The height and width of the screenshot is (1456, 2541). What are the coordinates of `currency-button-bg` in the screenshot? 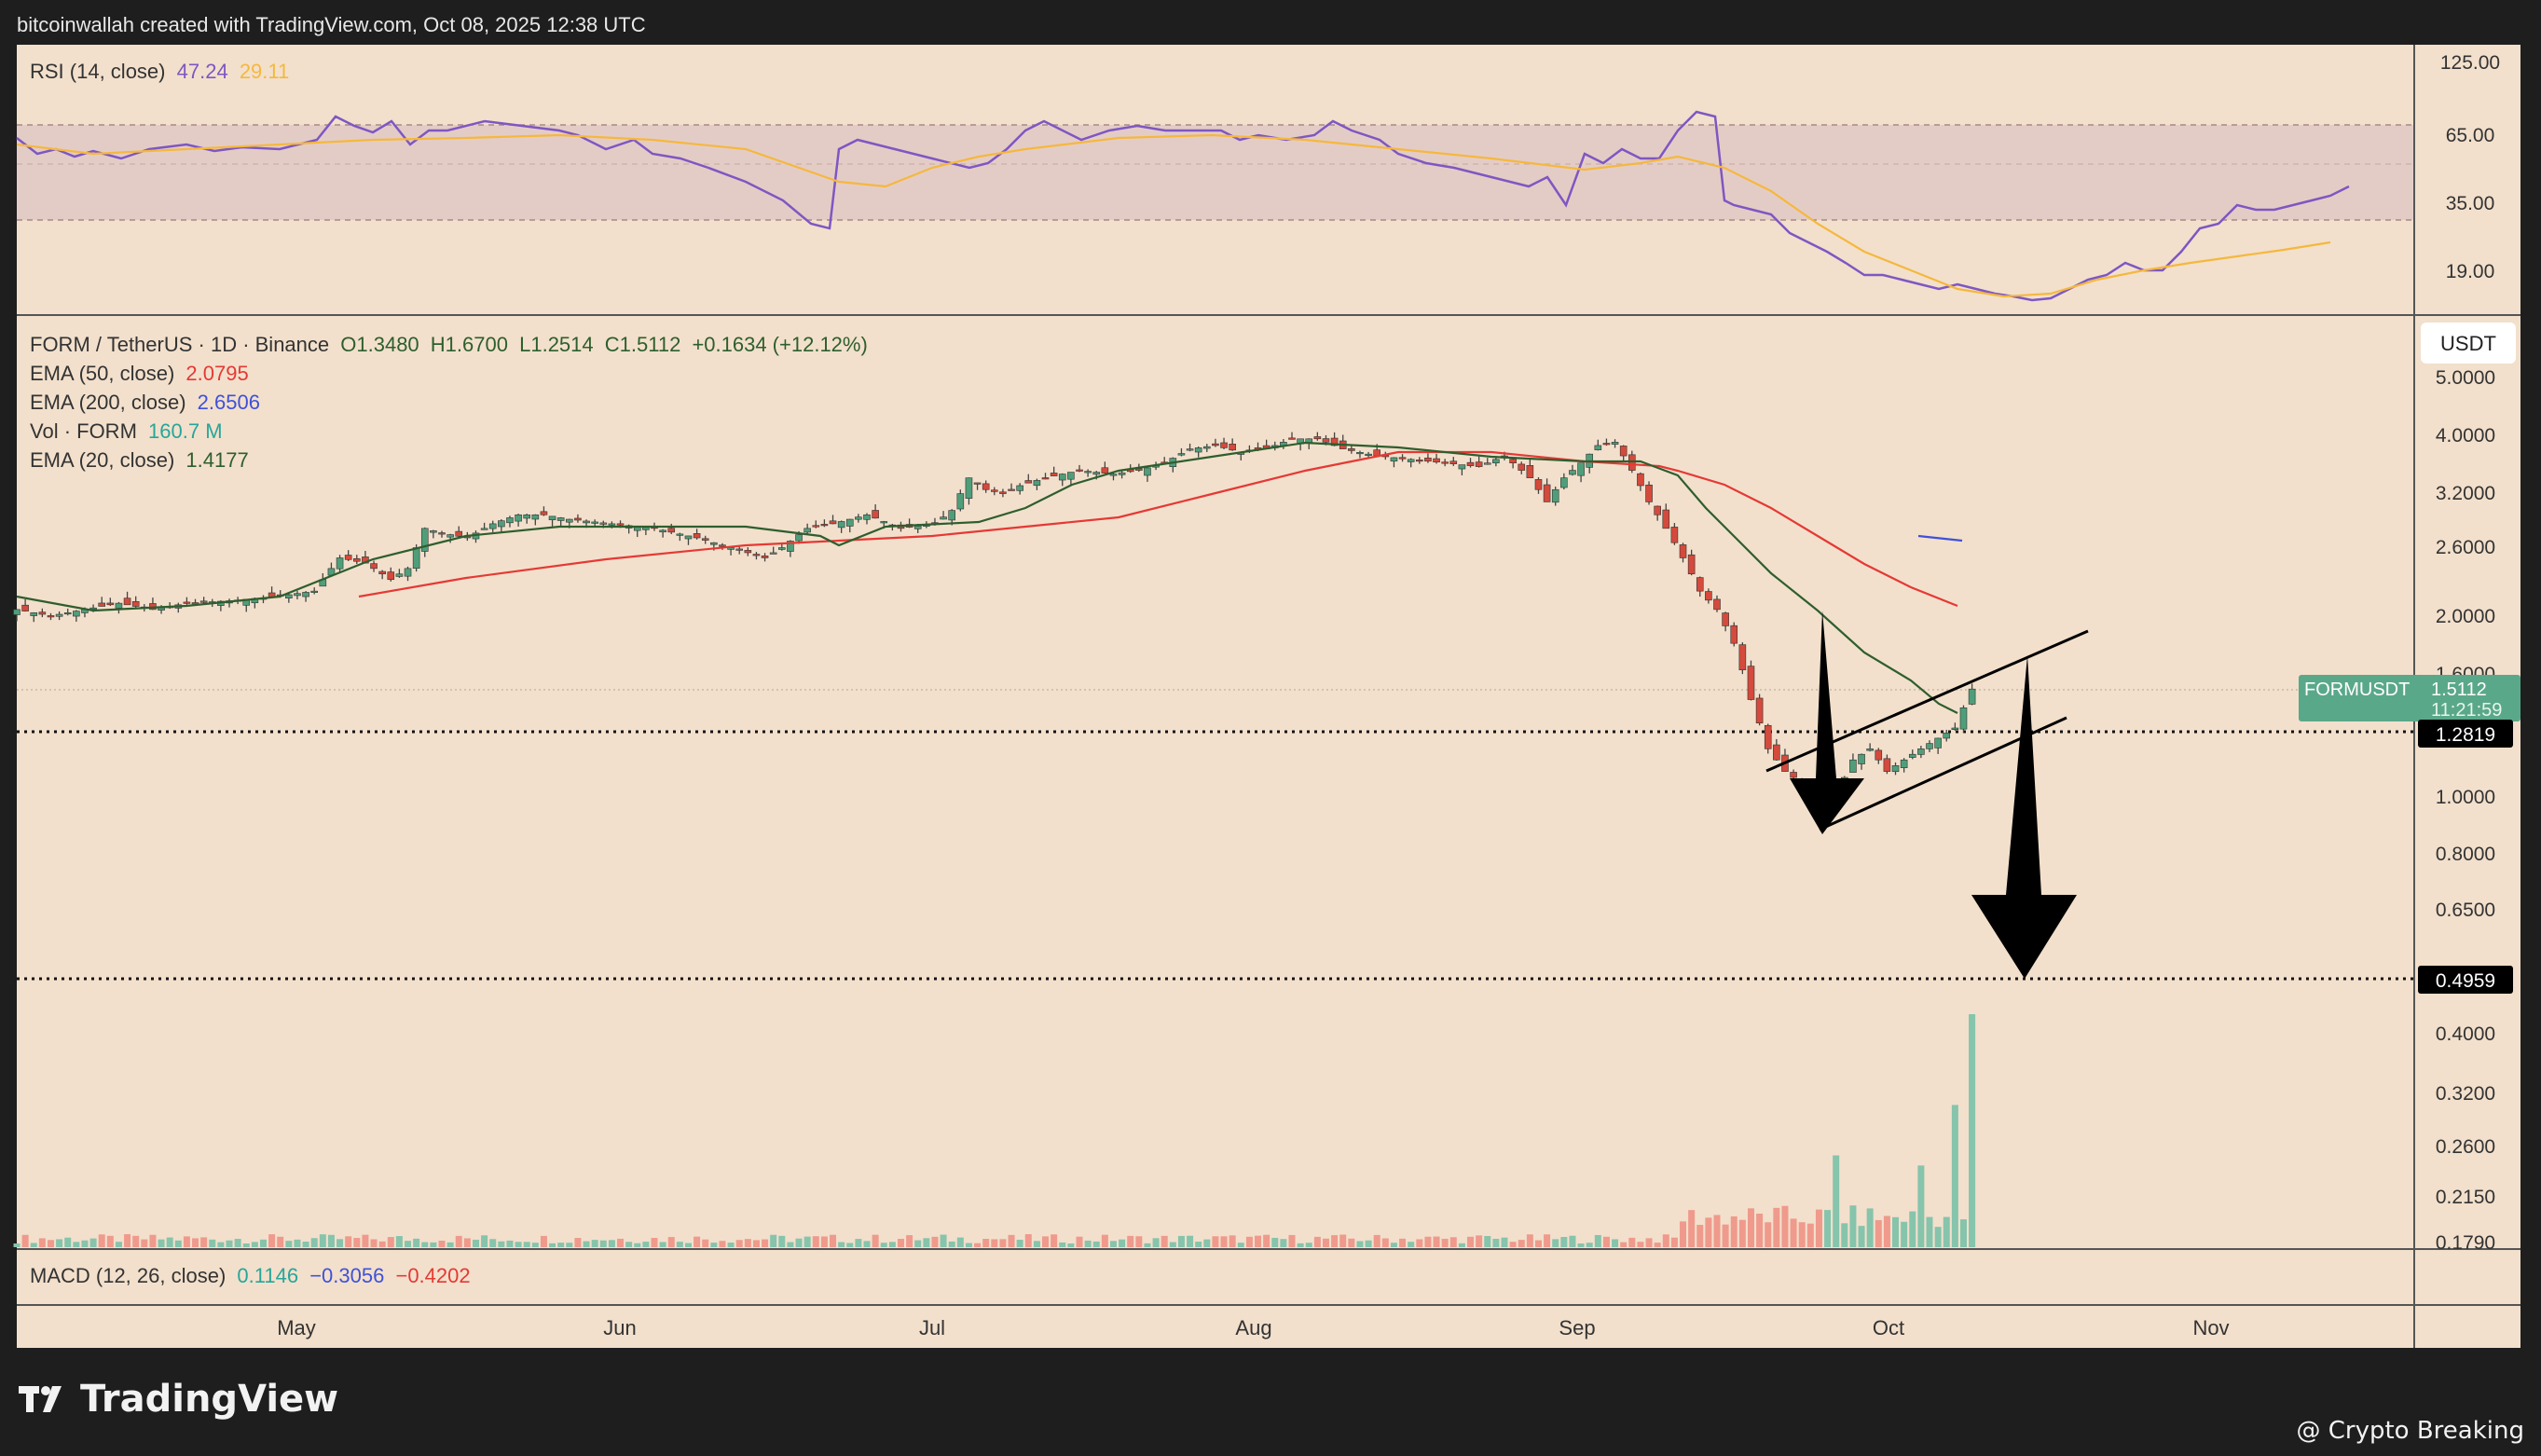 It's located at (2468, 343).